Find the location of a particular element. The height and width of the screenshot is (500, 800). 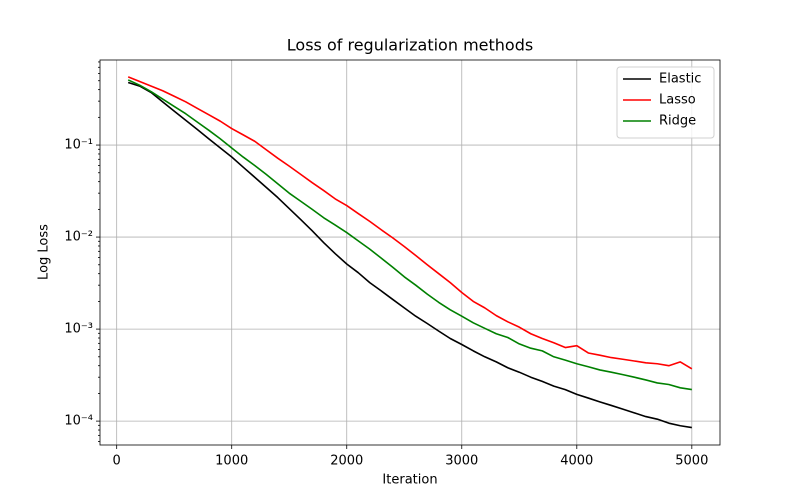

x-axis-label: Iteration is located at coordinates (409, 480).